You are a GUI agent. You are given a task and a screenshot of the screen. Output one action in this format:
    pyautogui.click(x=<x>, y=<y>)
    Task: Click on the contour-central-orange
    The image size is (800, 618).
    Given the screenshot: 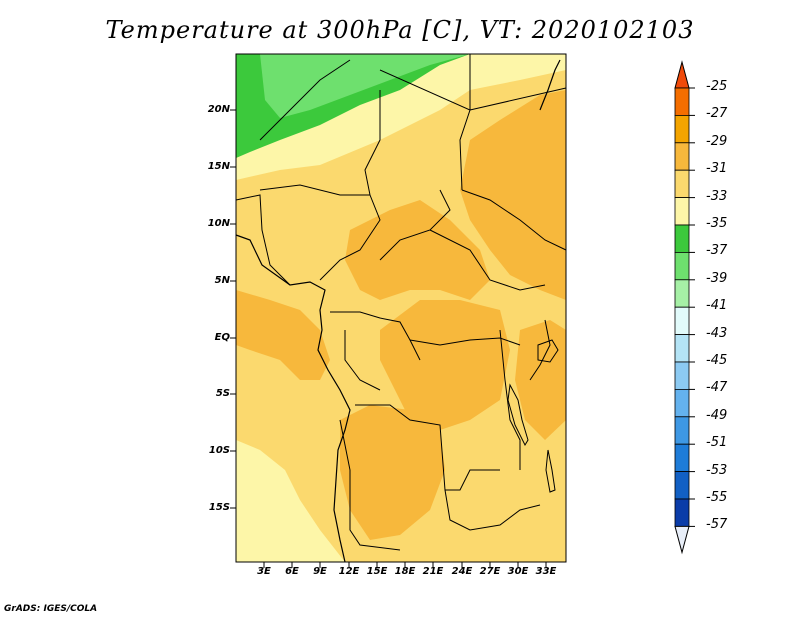 What is the action you would take?
    pyautogui.click(x=417, y=250)
    